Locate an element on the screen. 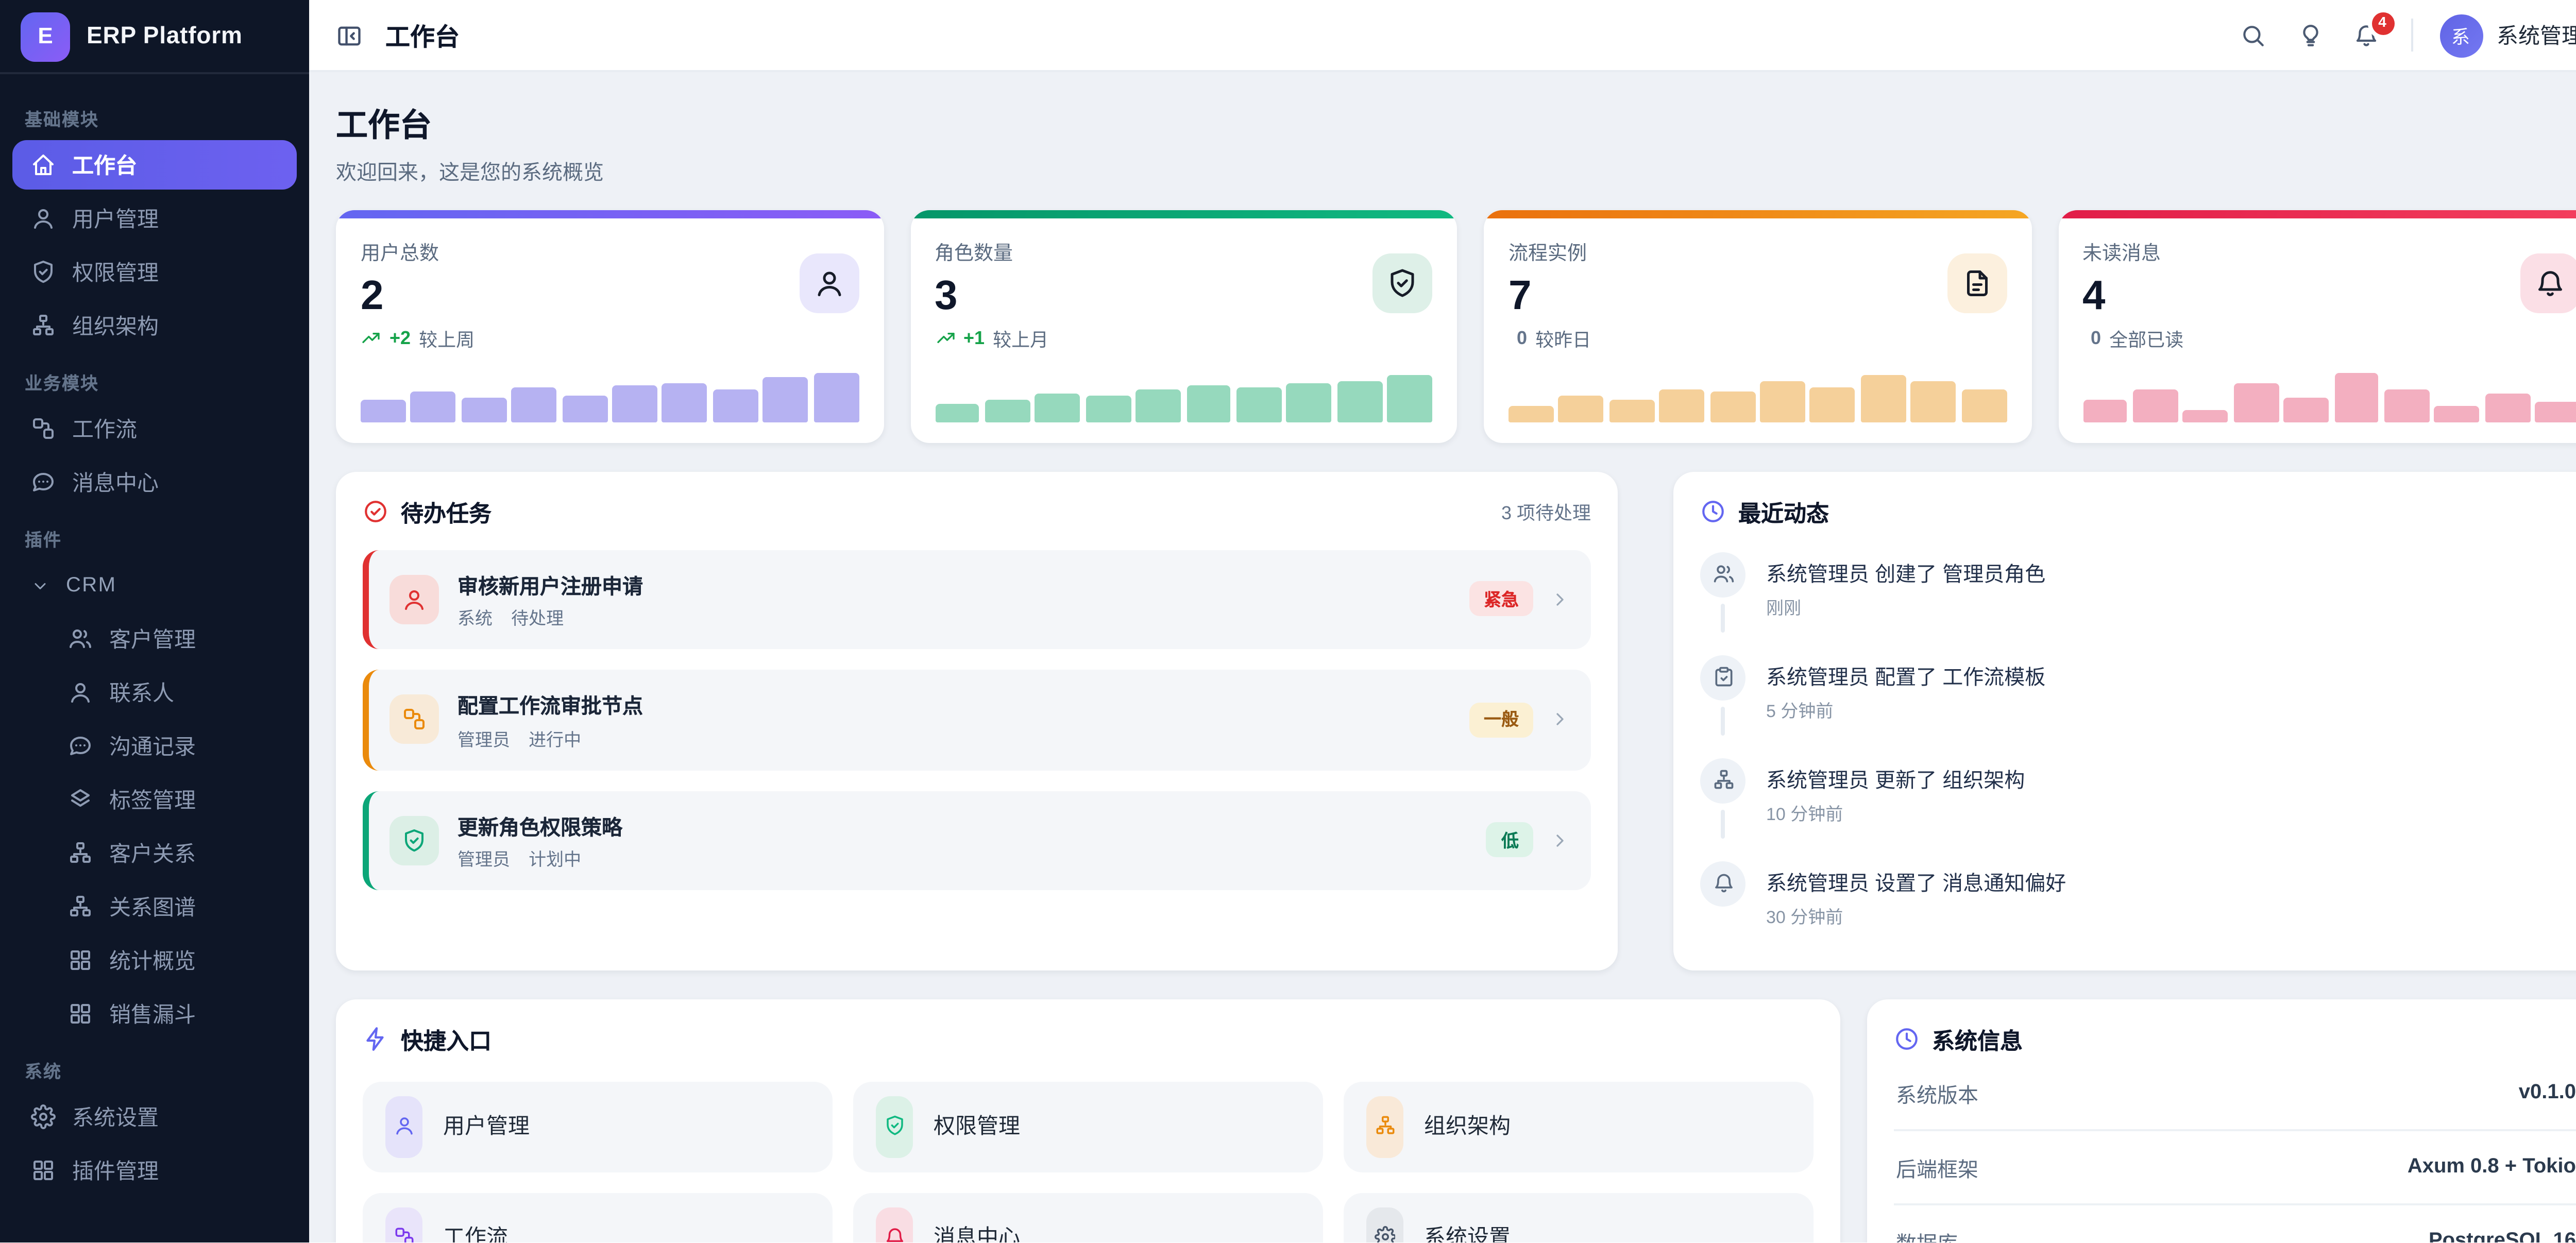 The image size is (2576, 1243). sidebar-item: 系统设置 is located at coordinates (154, 1117).